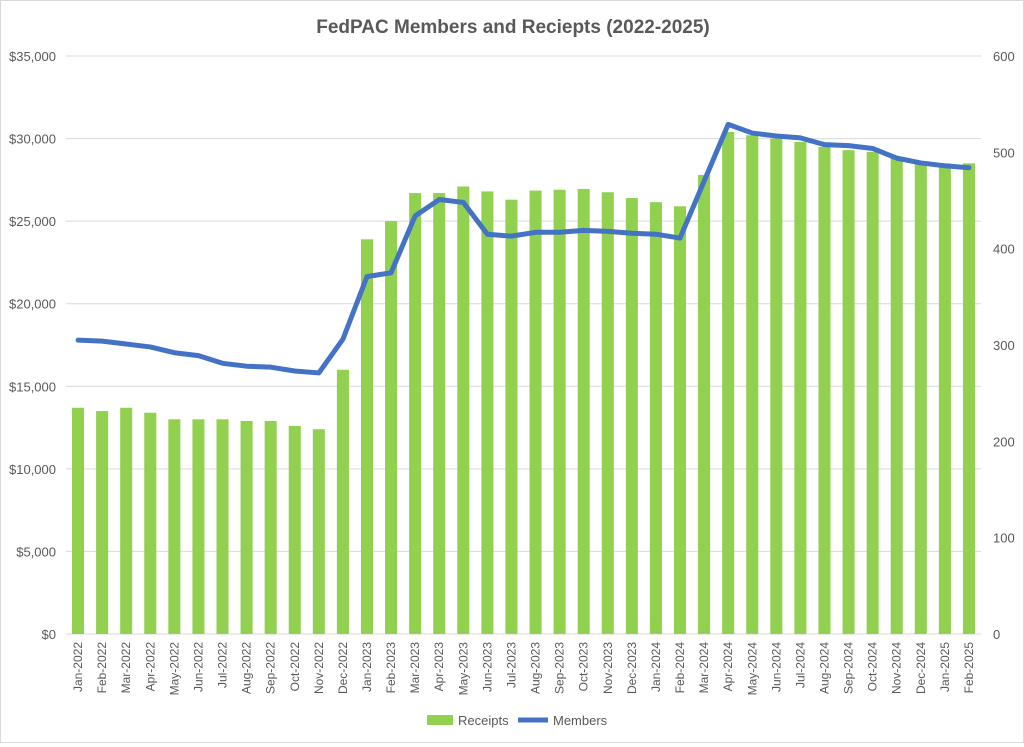 The width and height of the screenshot is (1024, 747). I want to click on y2-tick-label: 500, so click(1004, 152).